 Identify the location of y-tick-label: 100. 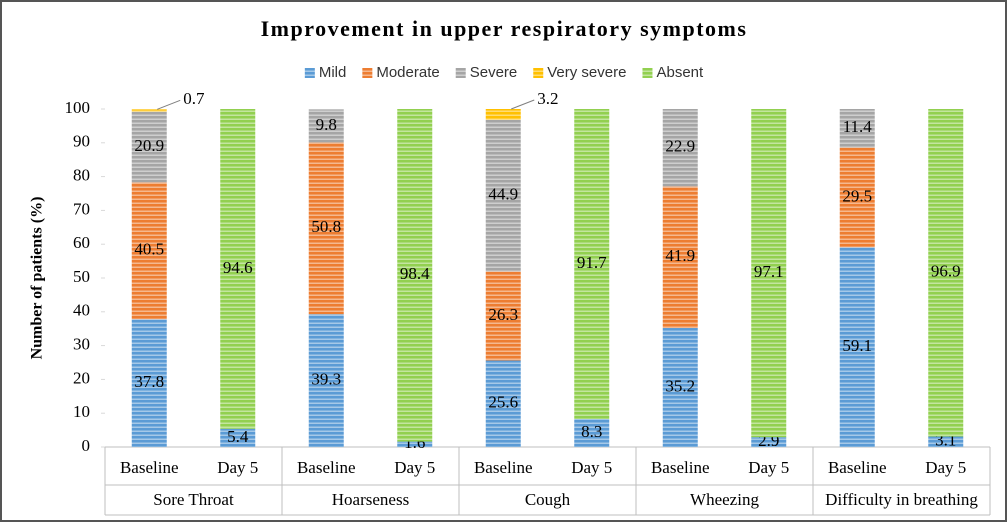
(78, 107).